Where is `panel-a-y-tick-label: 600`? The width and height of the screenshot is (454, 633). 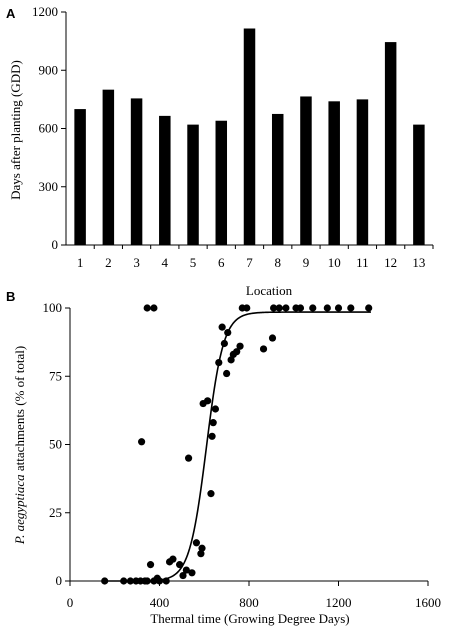
panel-a-y-tick-label: 600 is located at coordinates (49, 128).